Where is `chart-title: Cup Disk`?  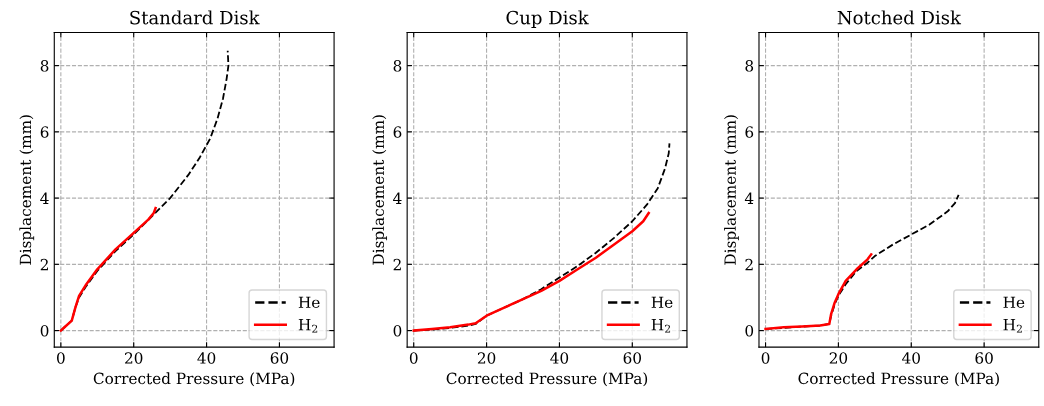 chart-title: Cup Disk is located at coordinates (547, 19).